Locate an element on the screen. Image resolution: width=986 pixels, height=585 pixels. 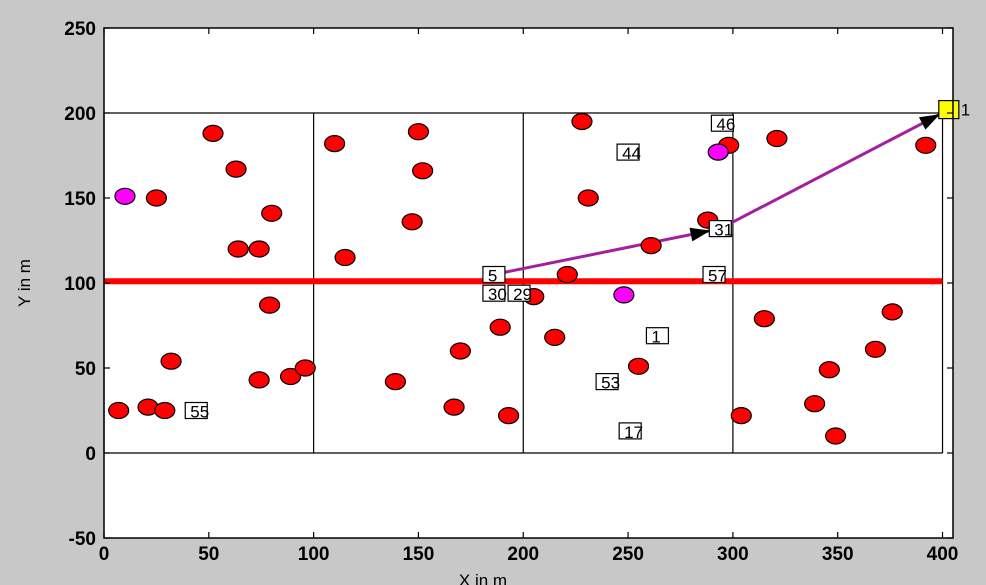
y-tick-label: 50 is located at coordinates (85, 369).